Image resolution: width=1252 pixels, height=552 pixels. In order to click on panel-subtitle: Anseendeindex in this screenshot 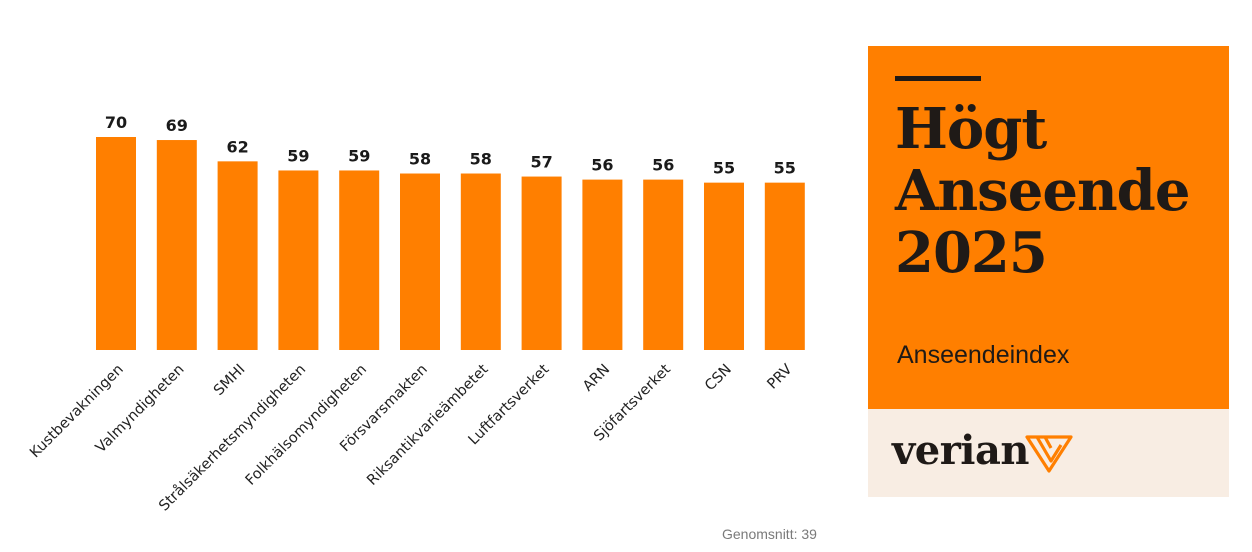, I will do `click(983, 355)`.